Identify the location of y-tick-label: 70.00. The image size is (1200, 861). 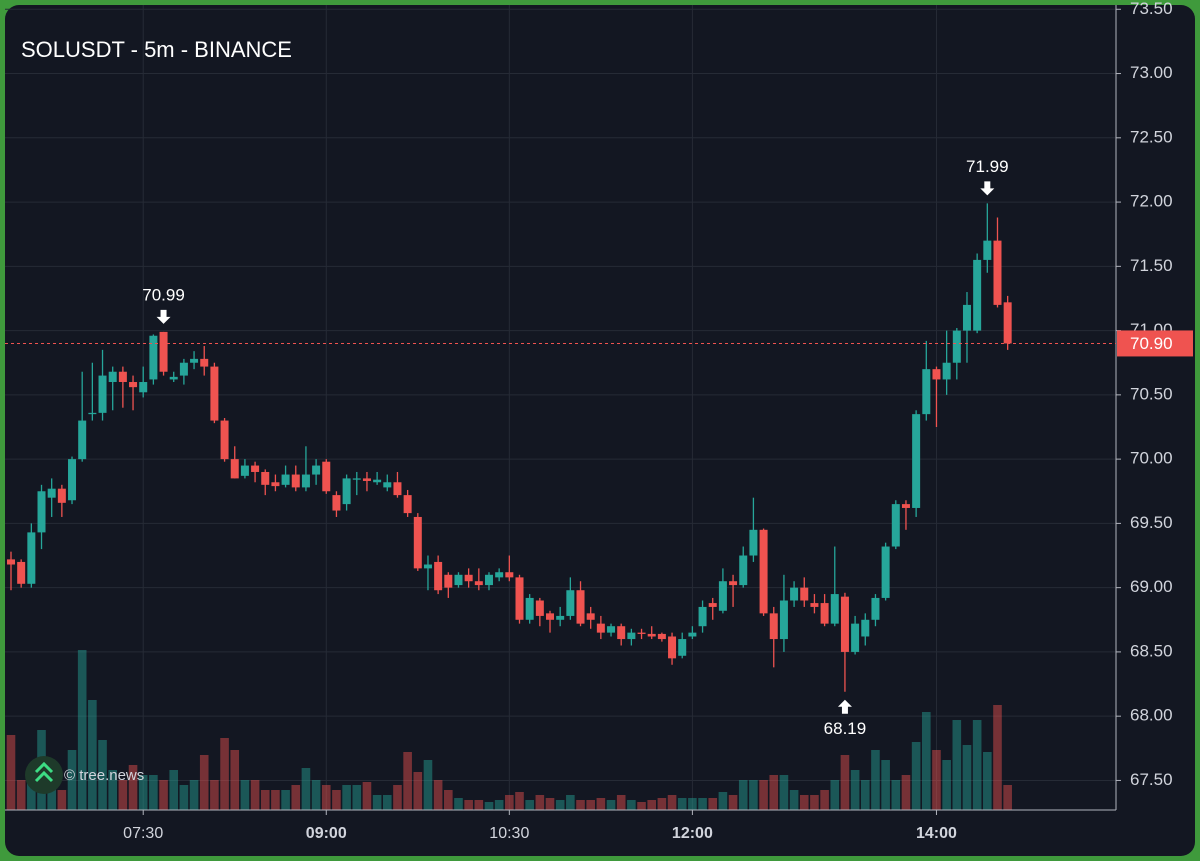
(1151, 458).